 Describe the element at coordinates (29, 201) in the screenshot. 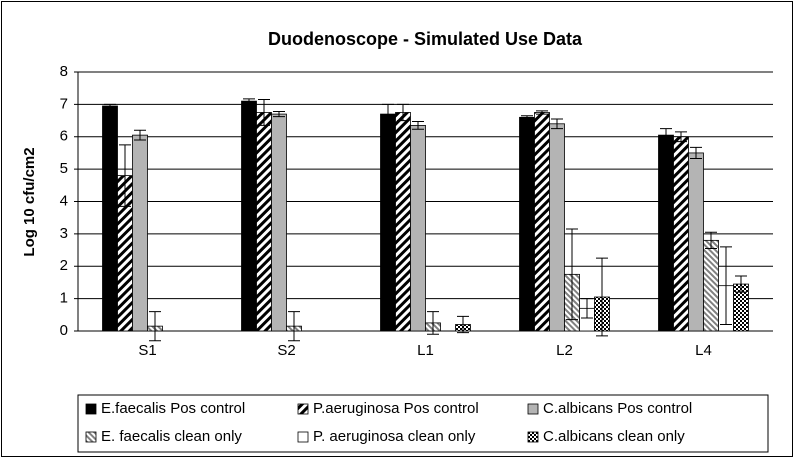

I see `y-axis-label: Log 10 cfu/cm2` at that location.